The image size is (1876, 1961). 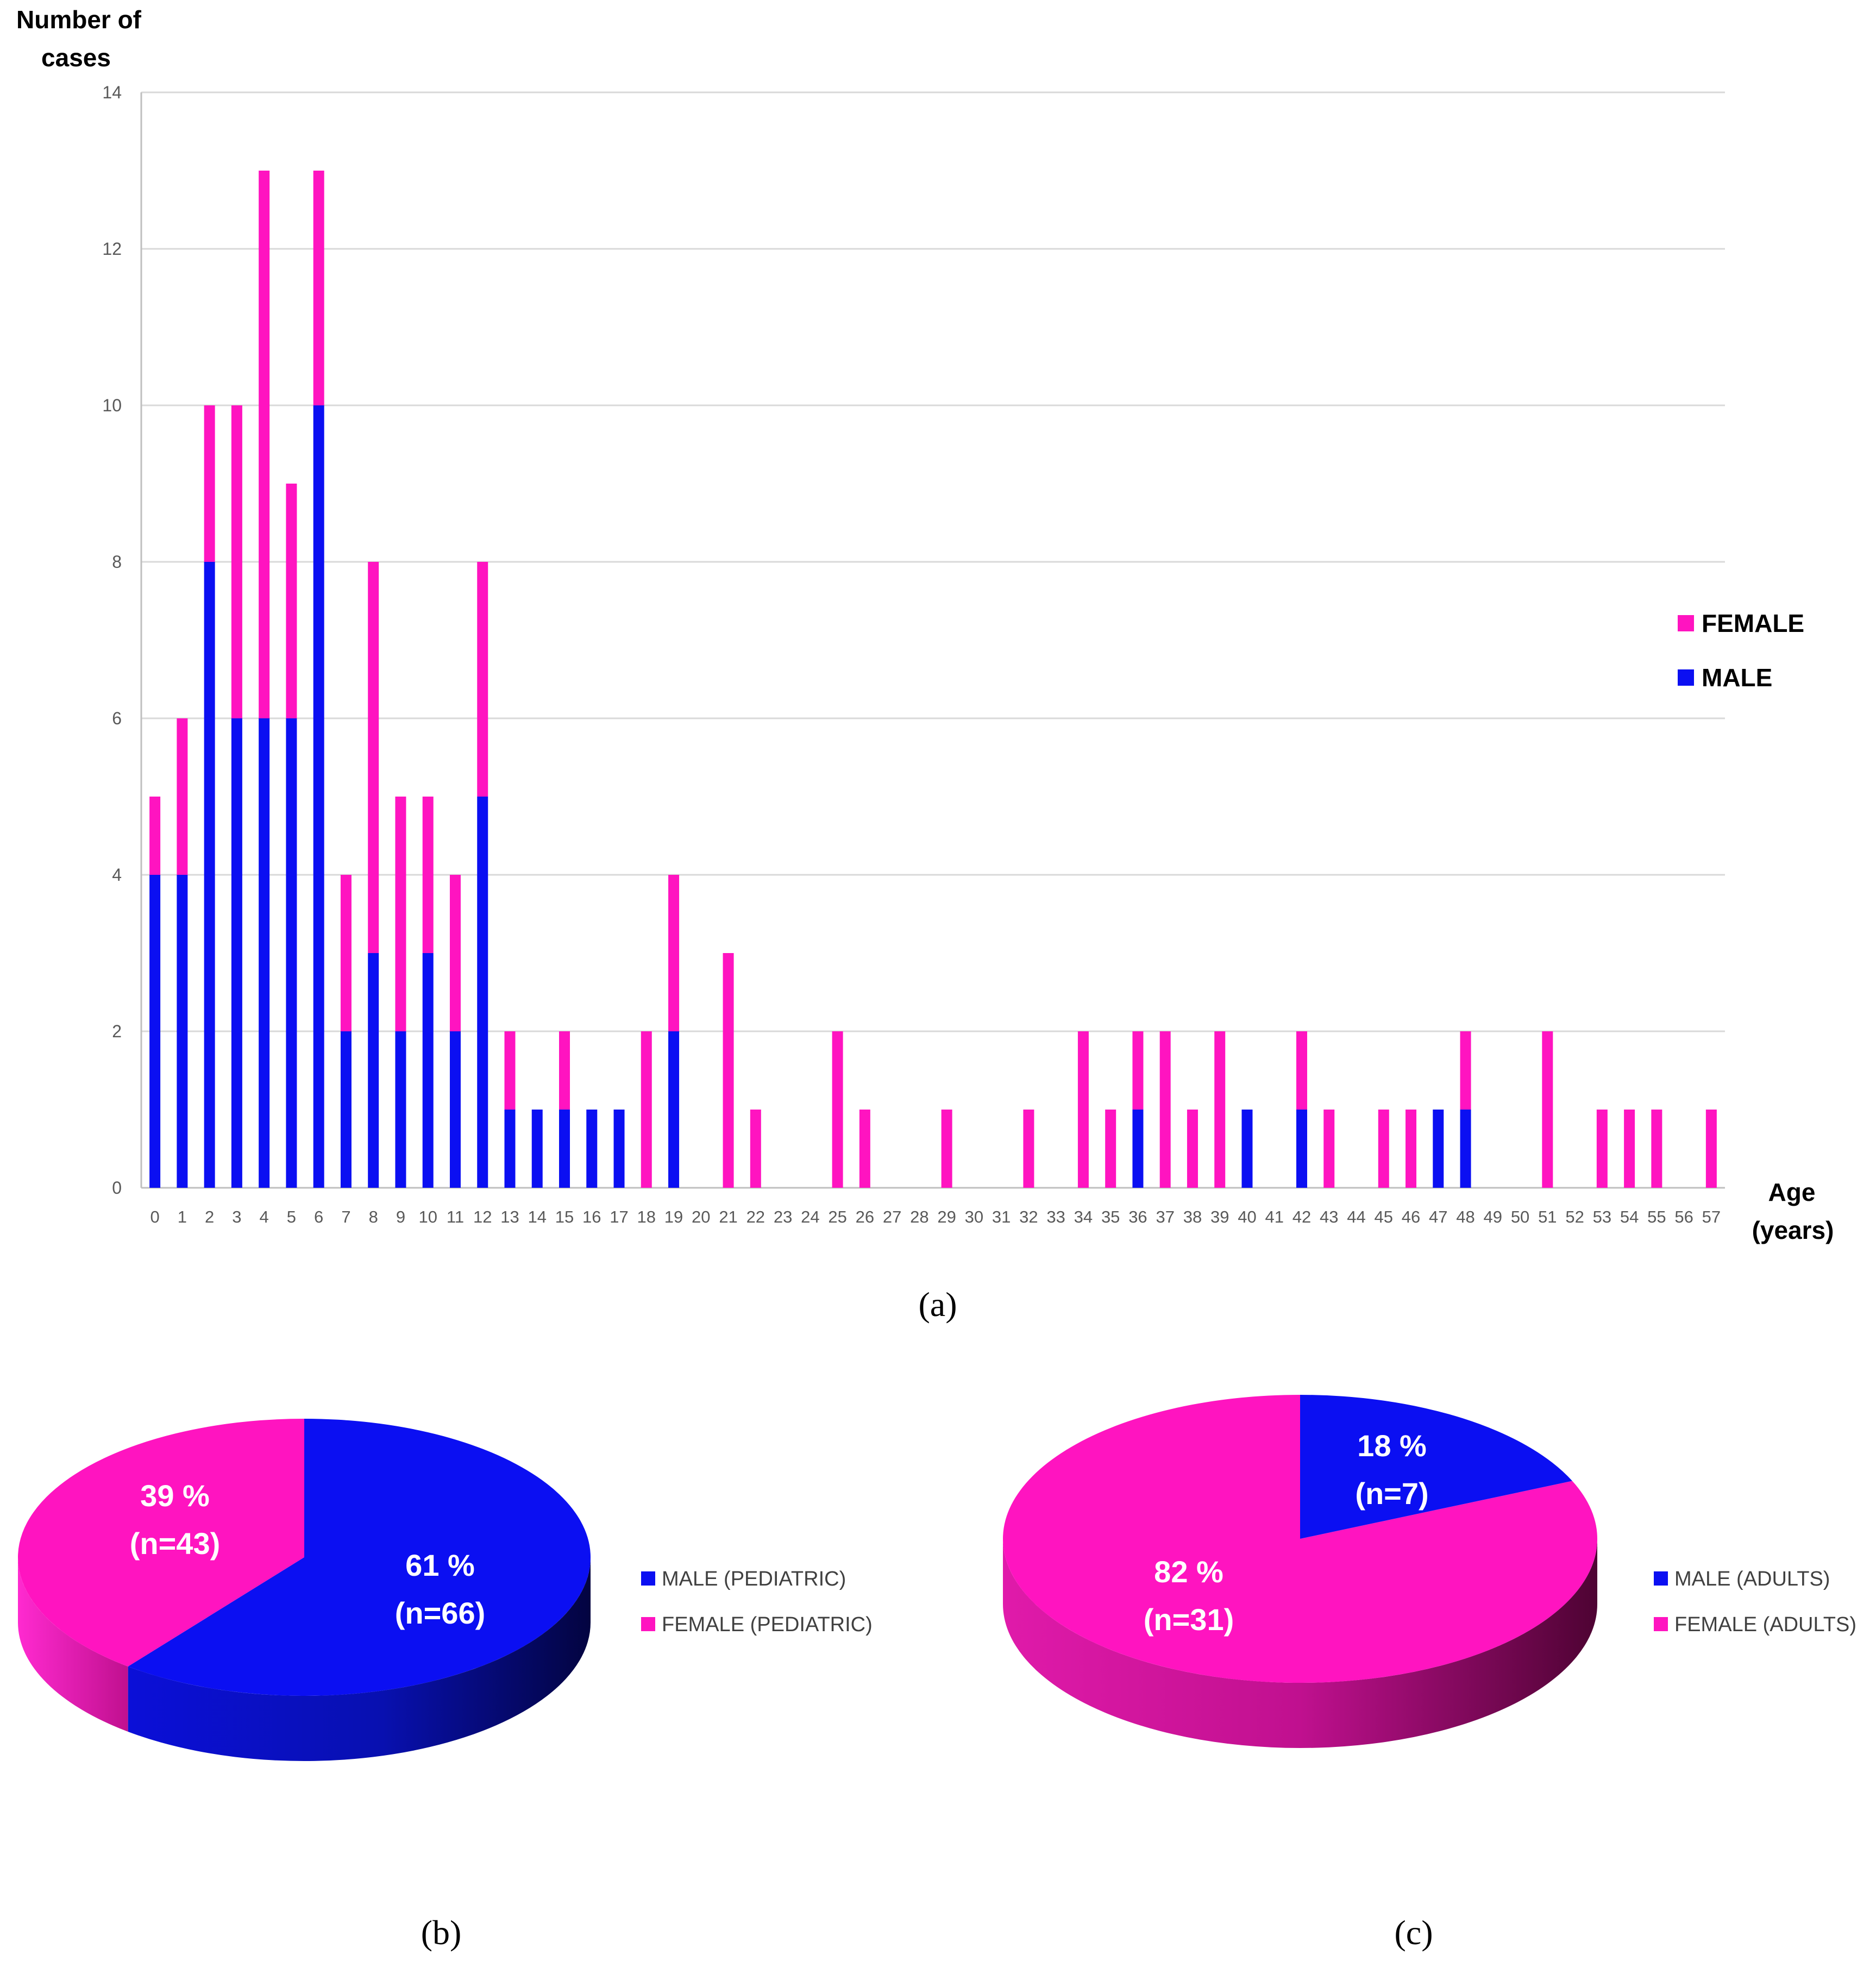 I want to click on a-x-tick-label: 22, so click(x=755, y=1216).